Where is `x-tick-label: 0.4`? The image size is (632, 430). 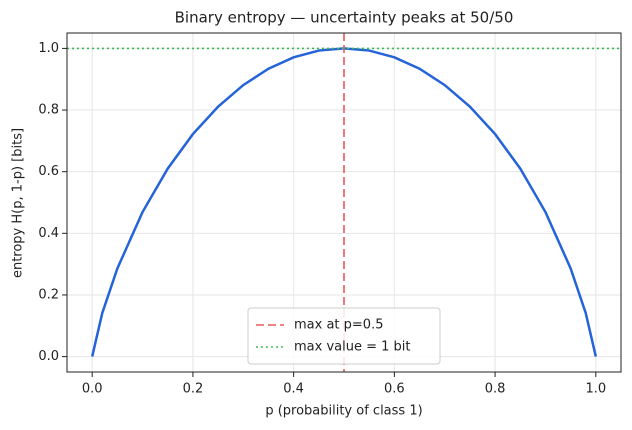 x-tick-label: 0.4 is located at coordinates (293, 389).